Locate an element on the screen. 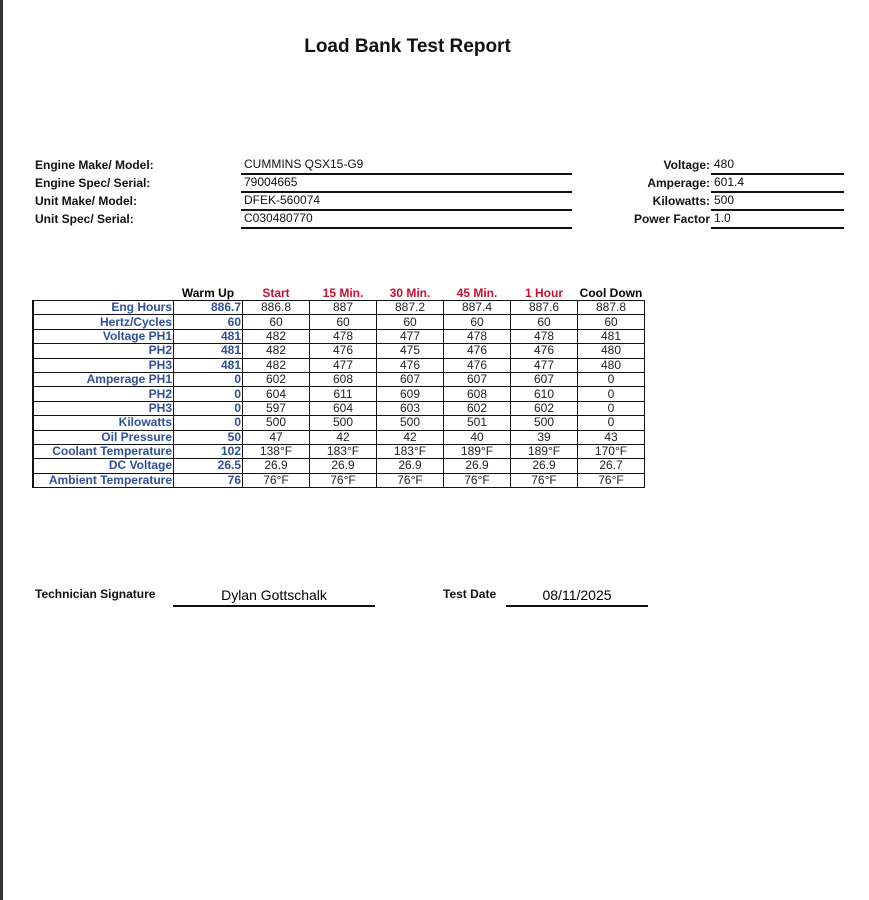 This screenshot has width=869, height=900. table-cell: 40 is located at coordinates (477, 437).